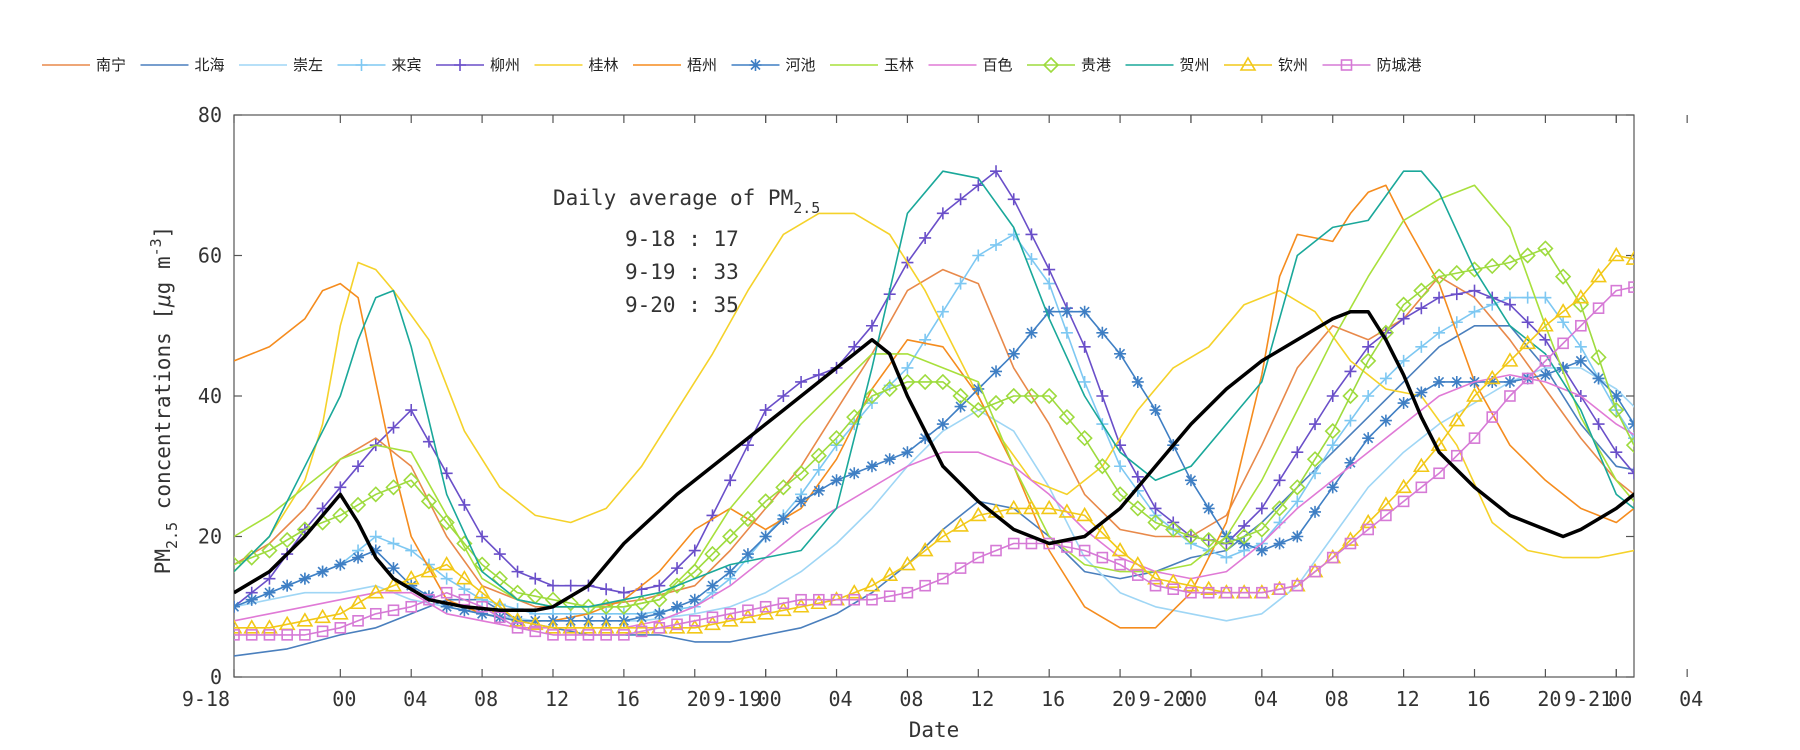  I want to click on legend-item: 河池, so click(773, 65).